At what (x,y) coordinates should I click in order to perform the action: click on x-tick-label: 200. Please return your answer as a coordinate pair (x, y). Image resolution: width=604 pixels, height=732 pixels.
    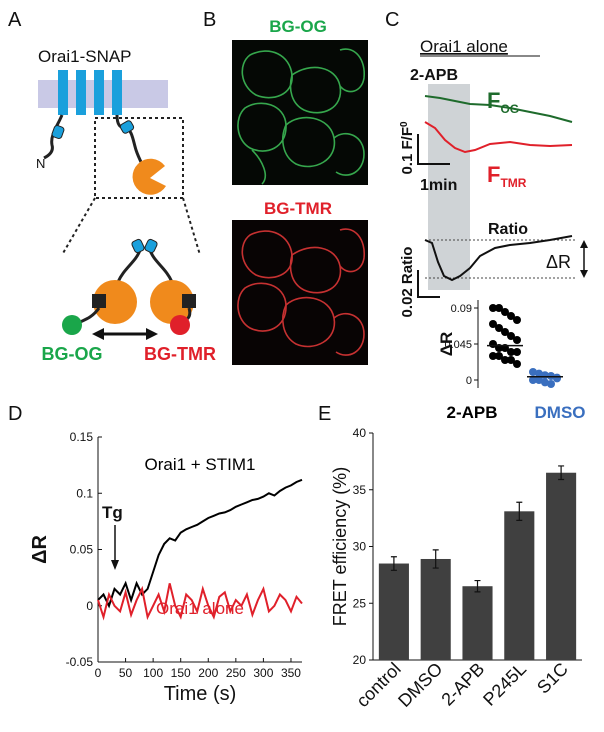
    Looking at the image, I should click on (208, 673).